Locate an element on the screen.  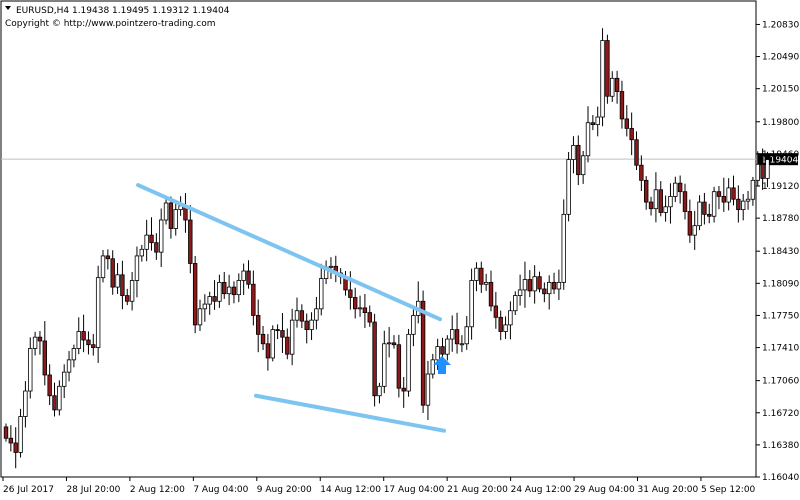
x-tick-label: 7 Aug 04:00 is located at coordinates (220, 490).